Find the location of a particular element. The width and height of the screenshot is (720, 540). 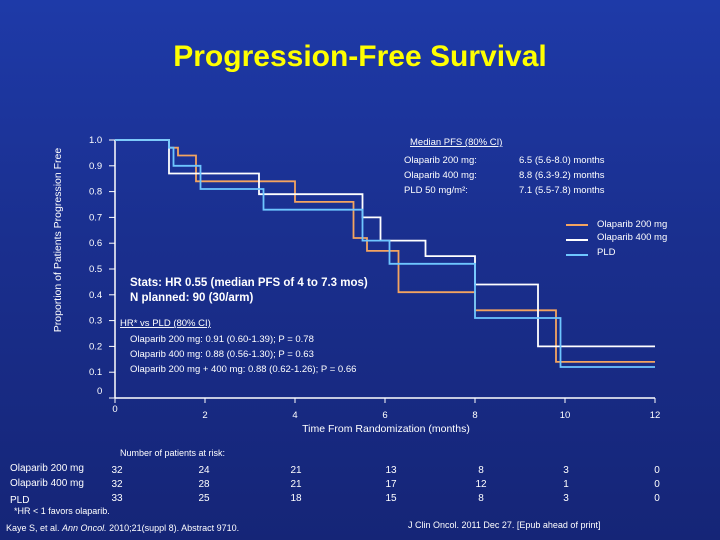

y-tick-label: 0.3 is located at coordinates (95, 321).